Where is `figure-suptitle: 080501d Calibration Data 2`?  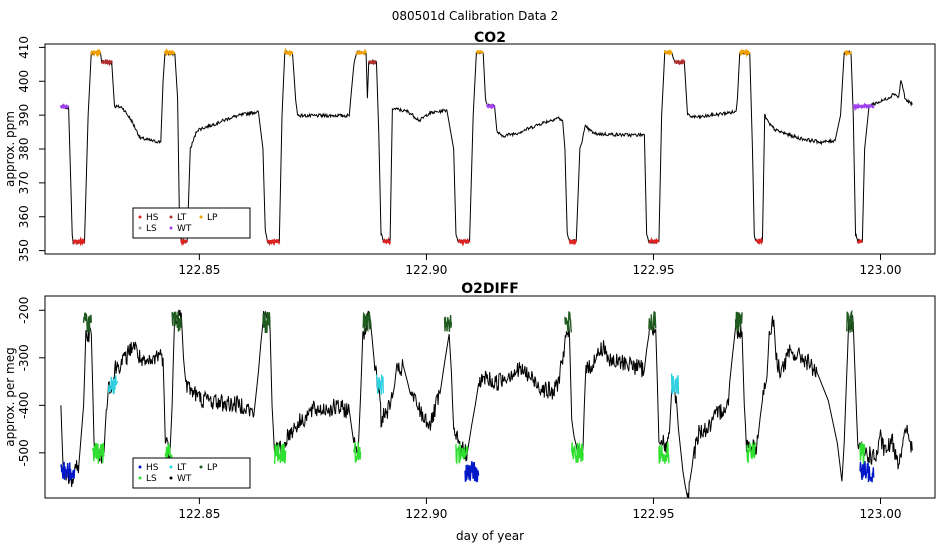 figure-suptitle: 080501d Calibration Data 2 is located at coordinates (475, 16).